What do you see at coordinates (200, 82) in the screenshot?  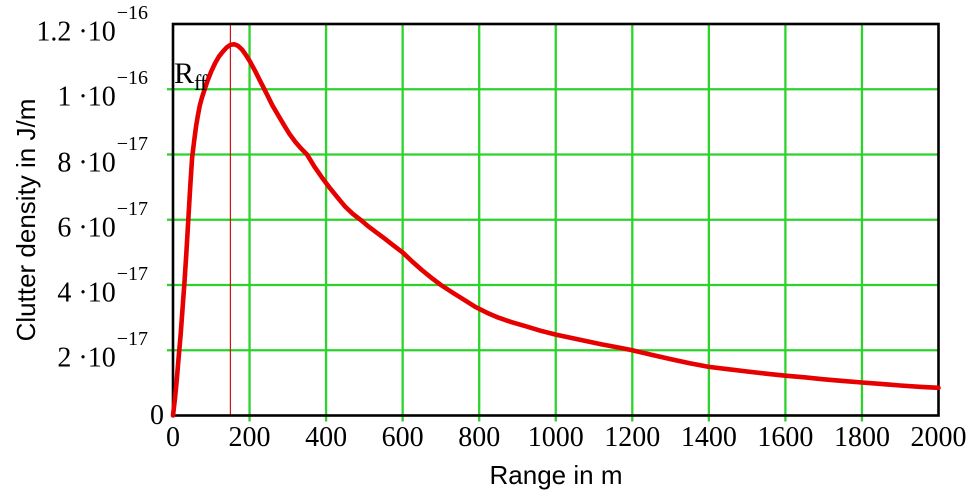 I see `marker-label-sub: ff` at bounding box center [200, 82].